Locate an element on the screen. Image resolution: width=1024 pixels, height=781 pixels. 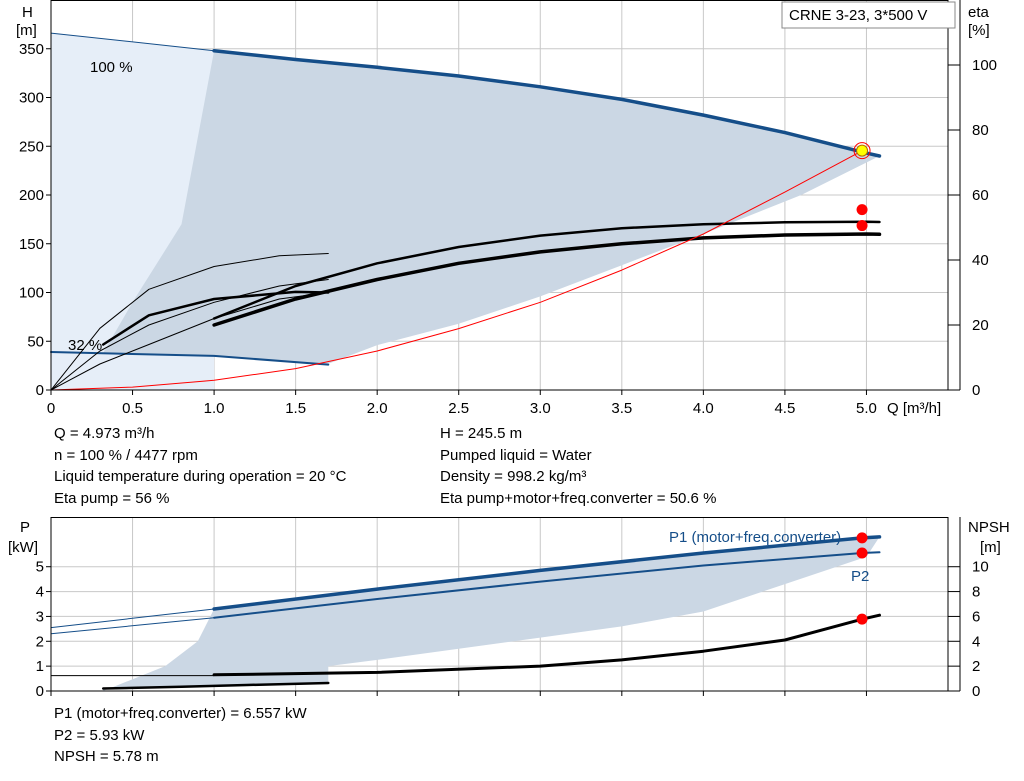
top-x-tick-label: 0 is located at coordinates (51, 408).